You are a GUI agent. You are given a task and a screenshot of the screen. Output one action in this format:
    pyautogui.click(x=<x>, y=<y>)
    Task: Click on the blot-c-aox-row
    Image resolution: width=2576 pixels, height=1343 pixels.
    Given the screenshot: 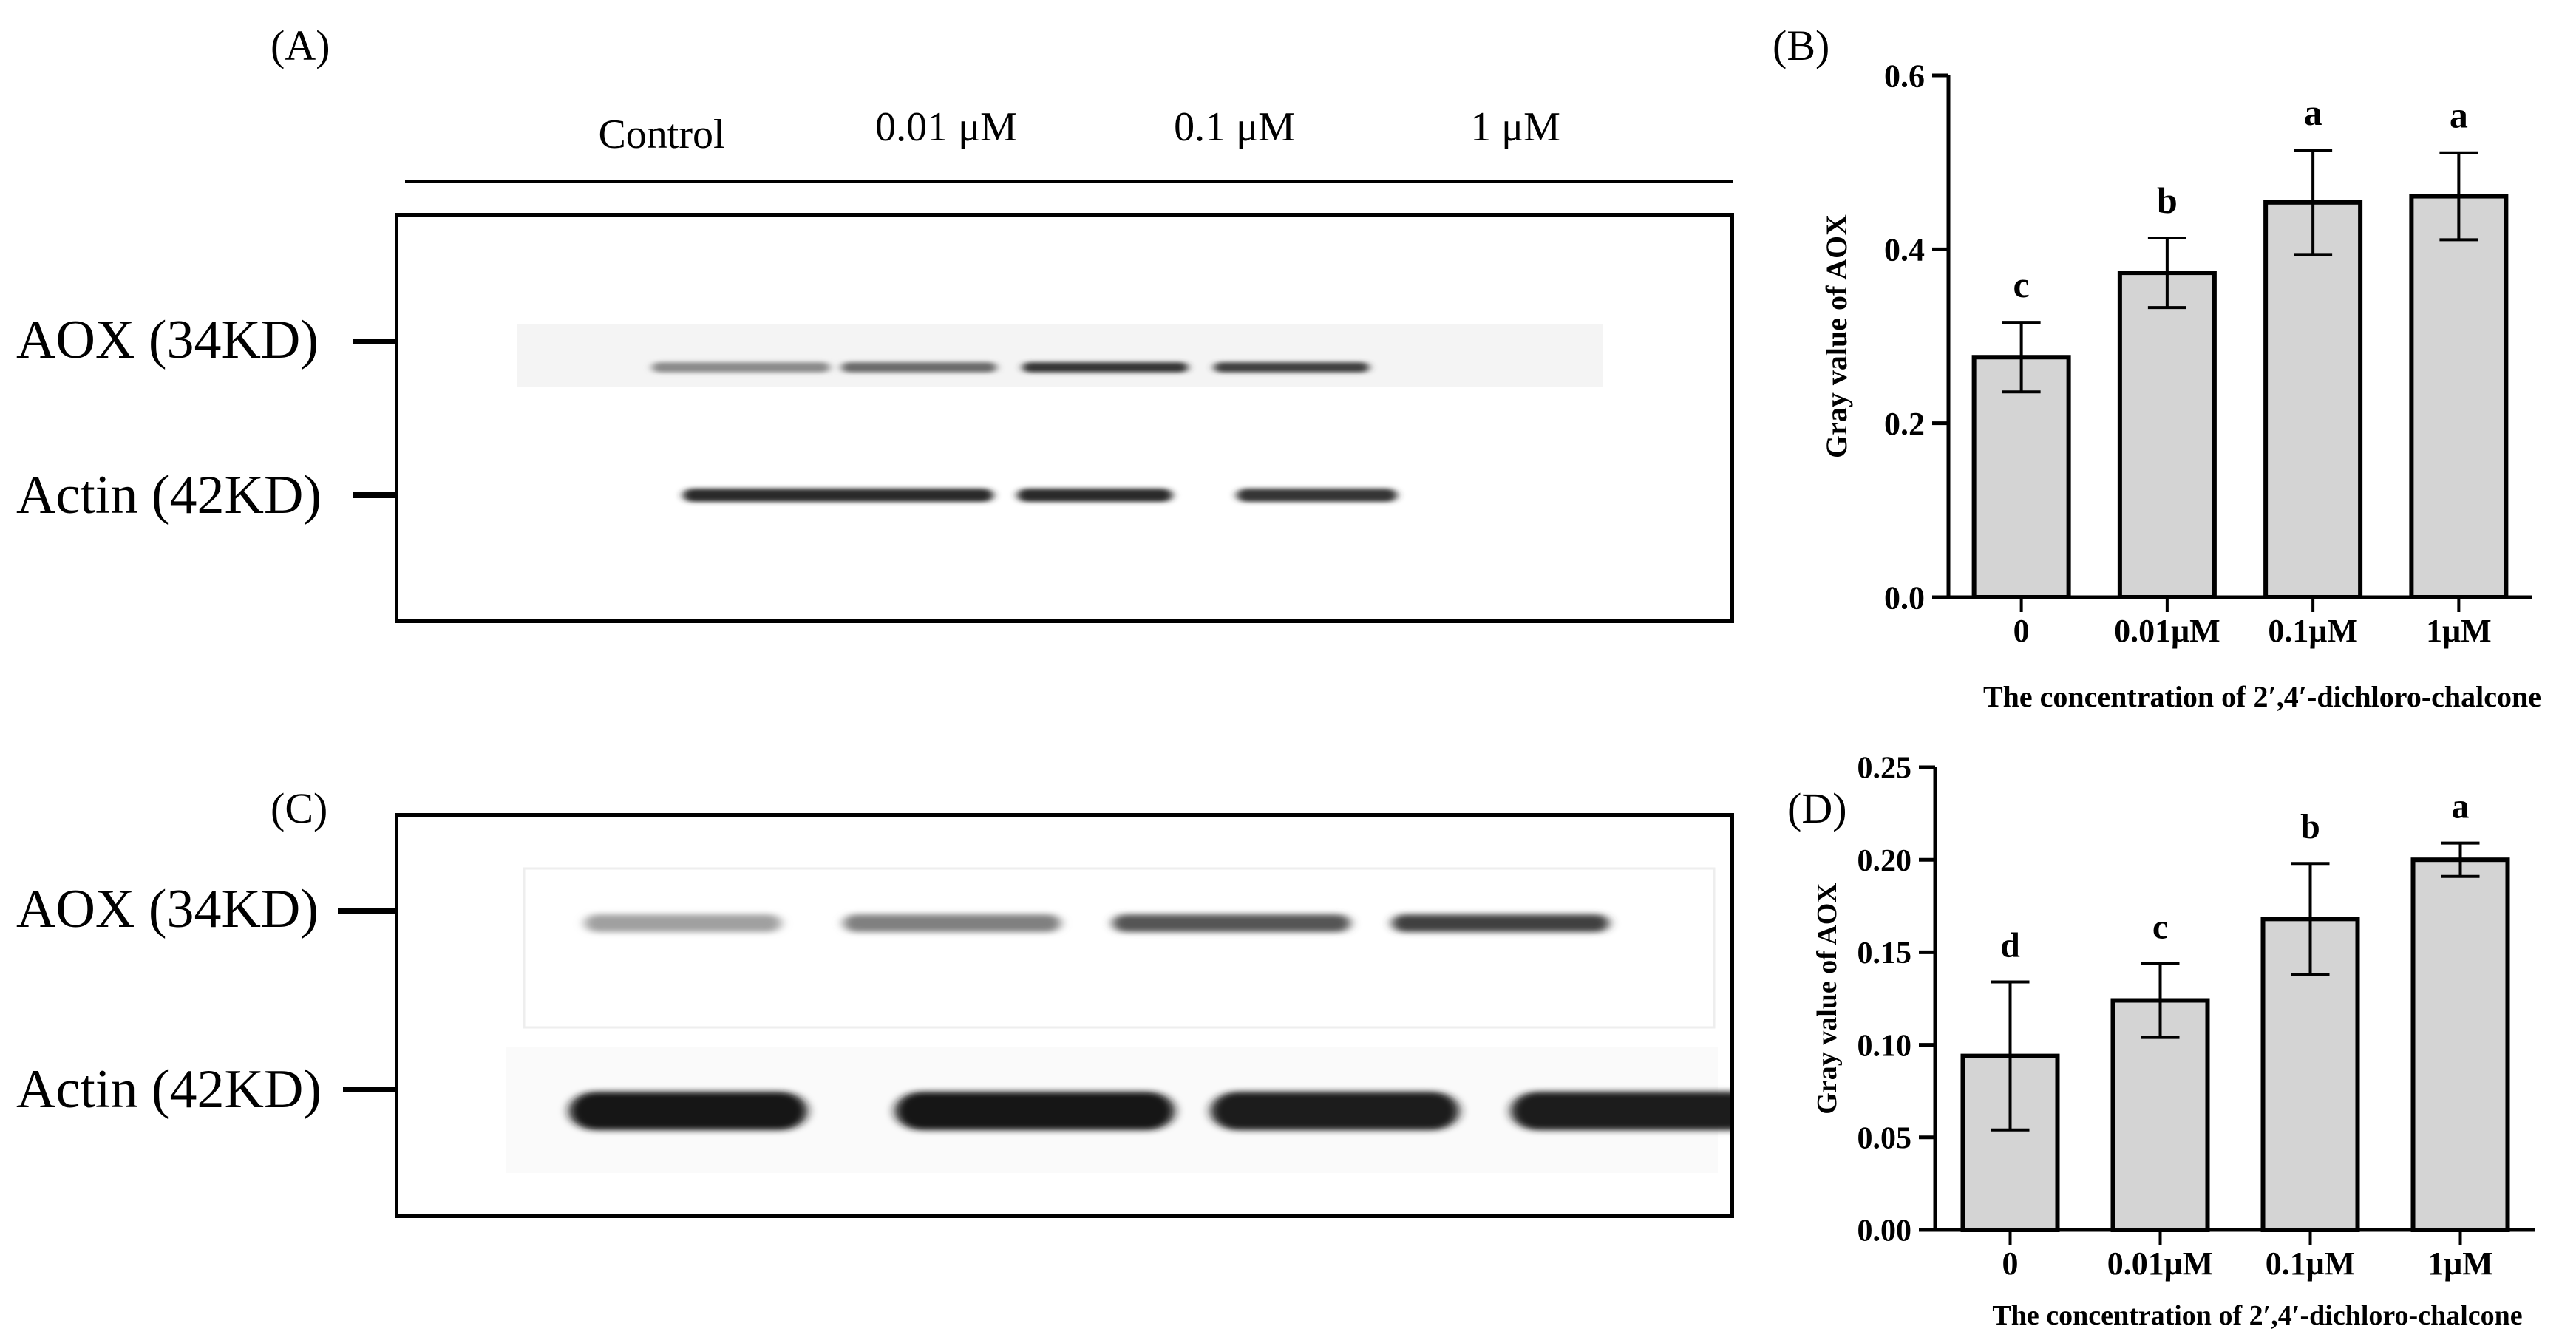 What is the action you would take?
    pyautogui.click(x=1097, y=923)
    